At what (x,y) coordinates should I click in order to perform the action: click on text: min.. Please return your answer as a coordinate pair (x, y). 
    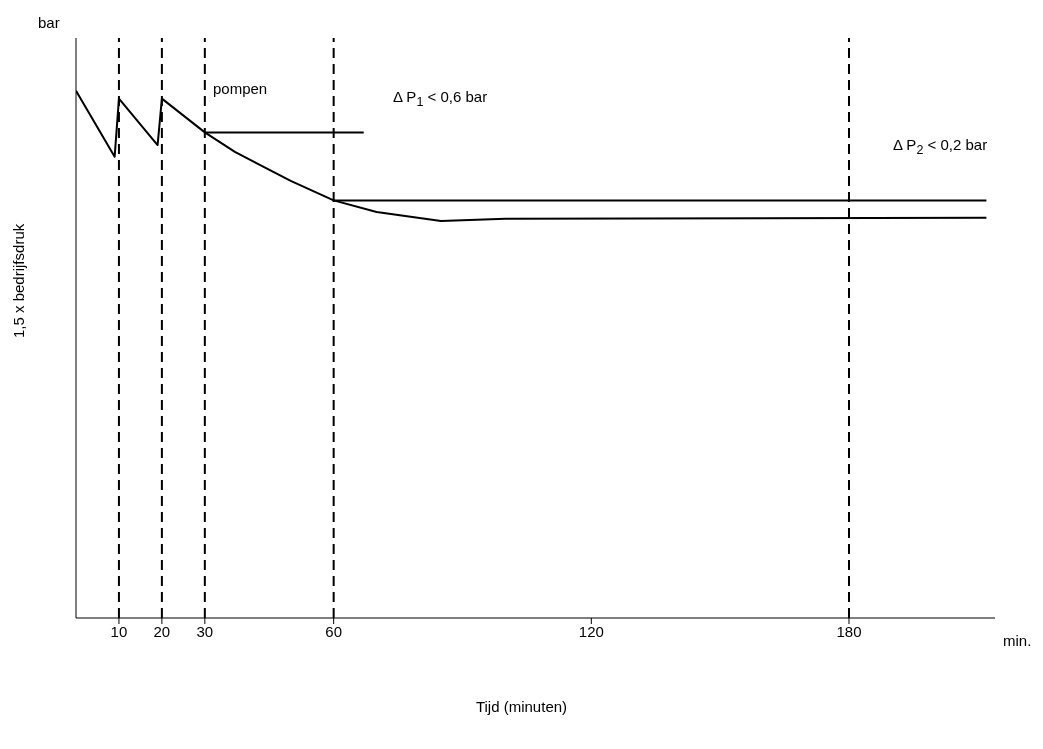
    Looking at the image, I should click on (1017, 640).